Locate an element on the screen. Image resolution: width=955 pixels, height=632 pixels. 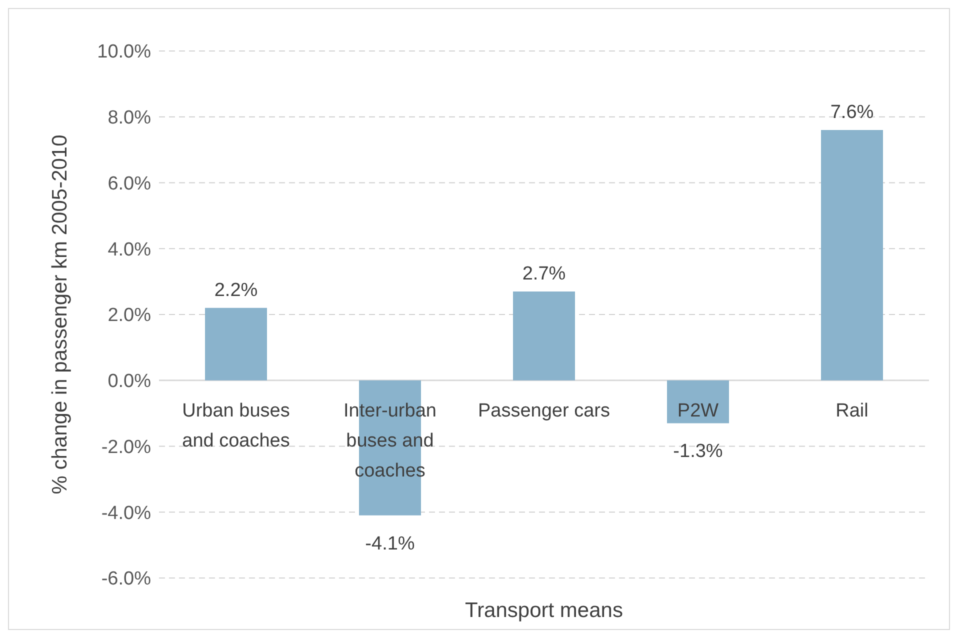
y-tick-label: 10.0% is located at coordinates (124, 52).